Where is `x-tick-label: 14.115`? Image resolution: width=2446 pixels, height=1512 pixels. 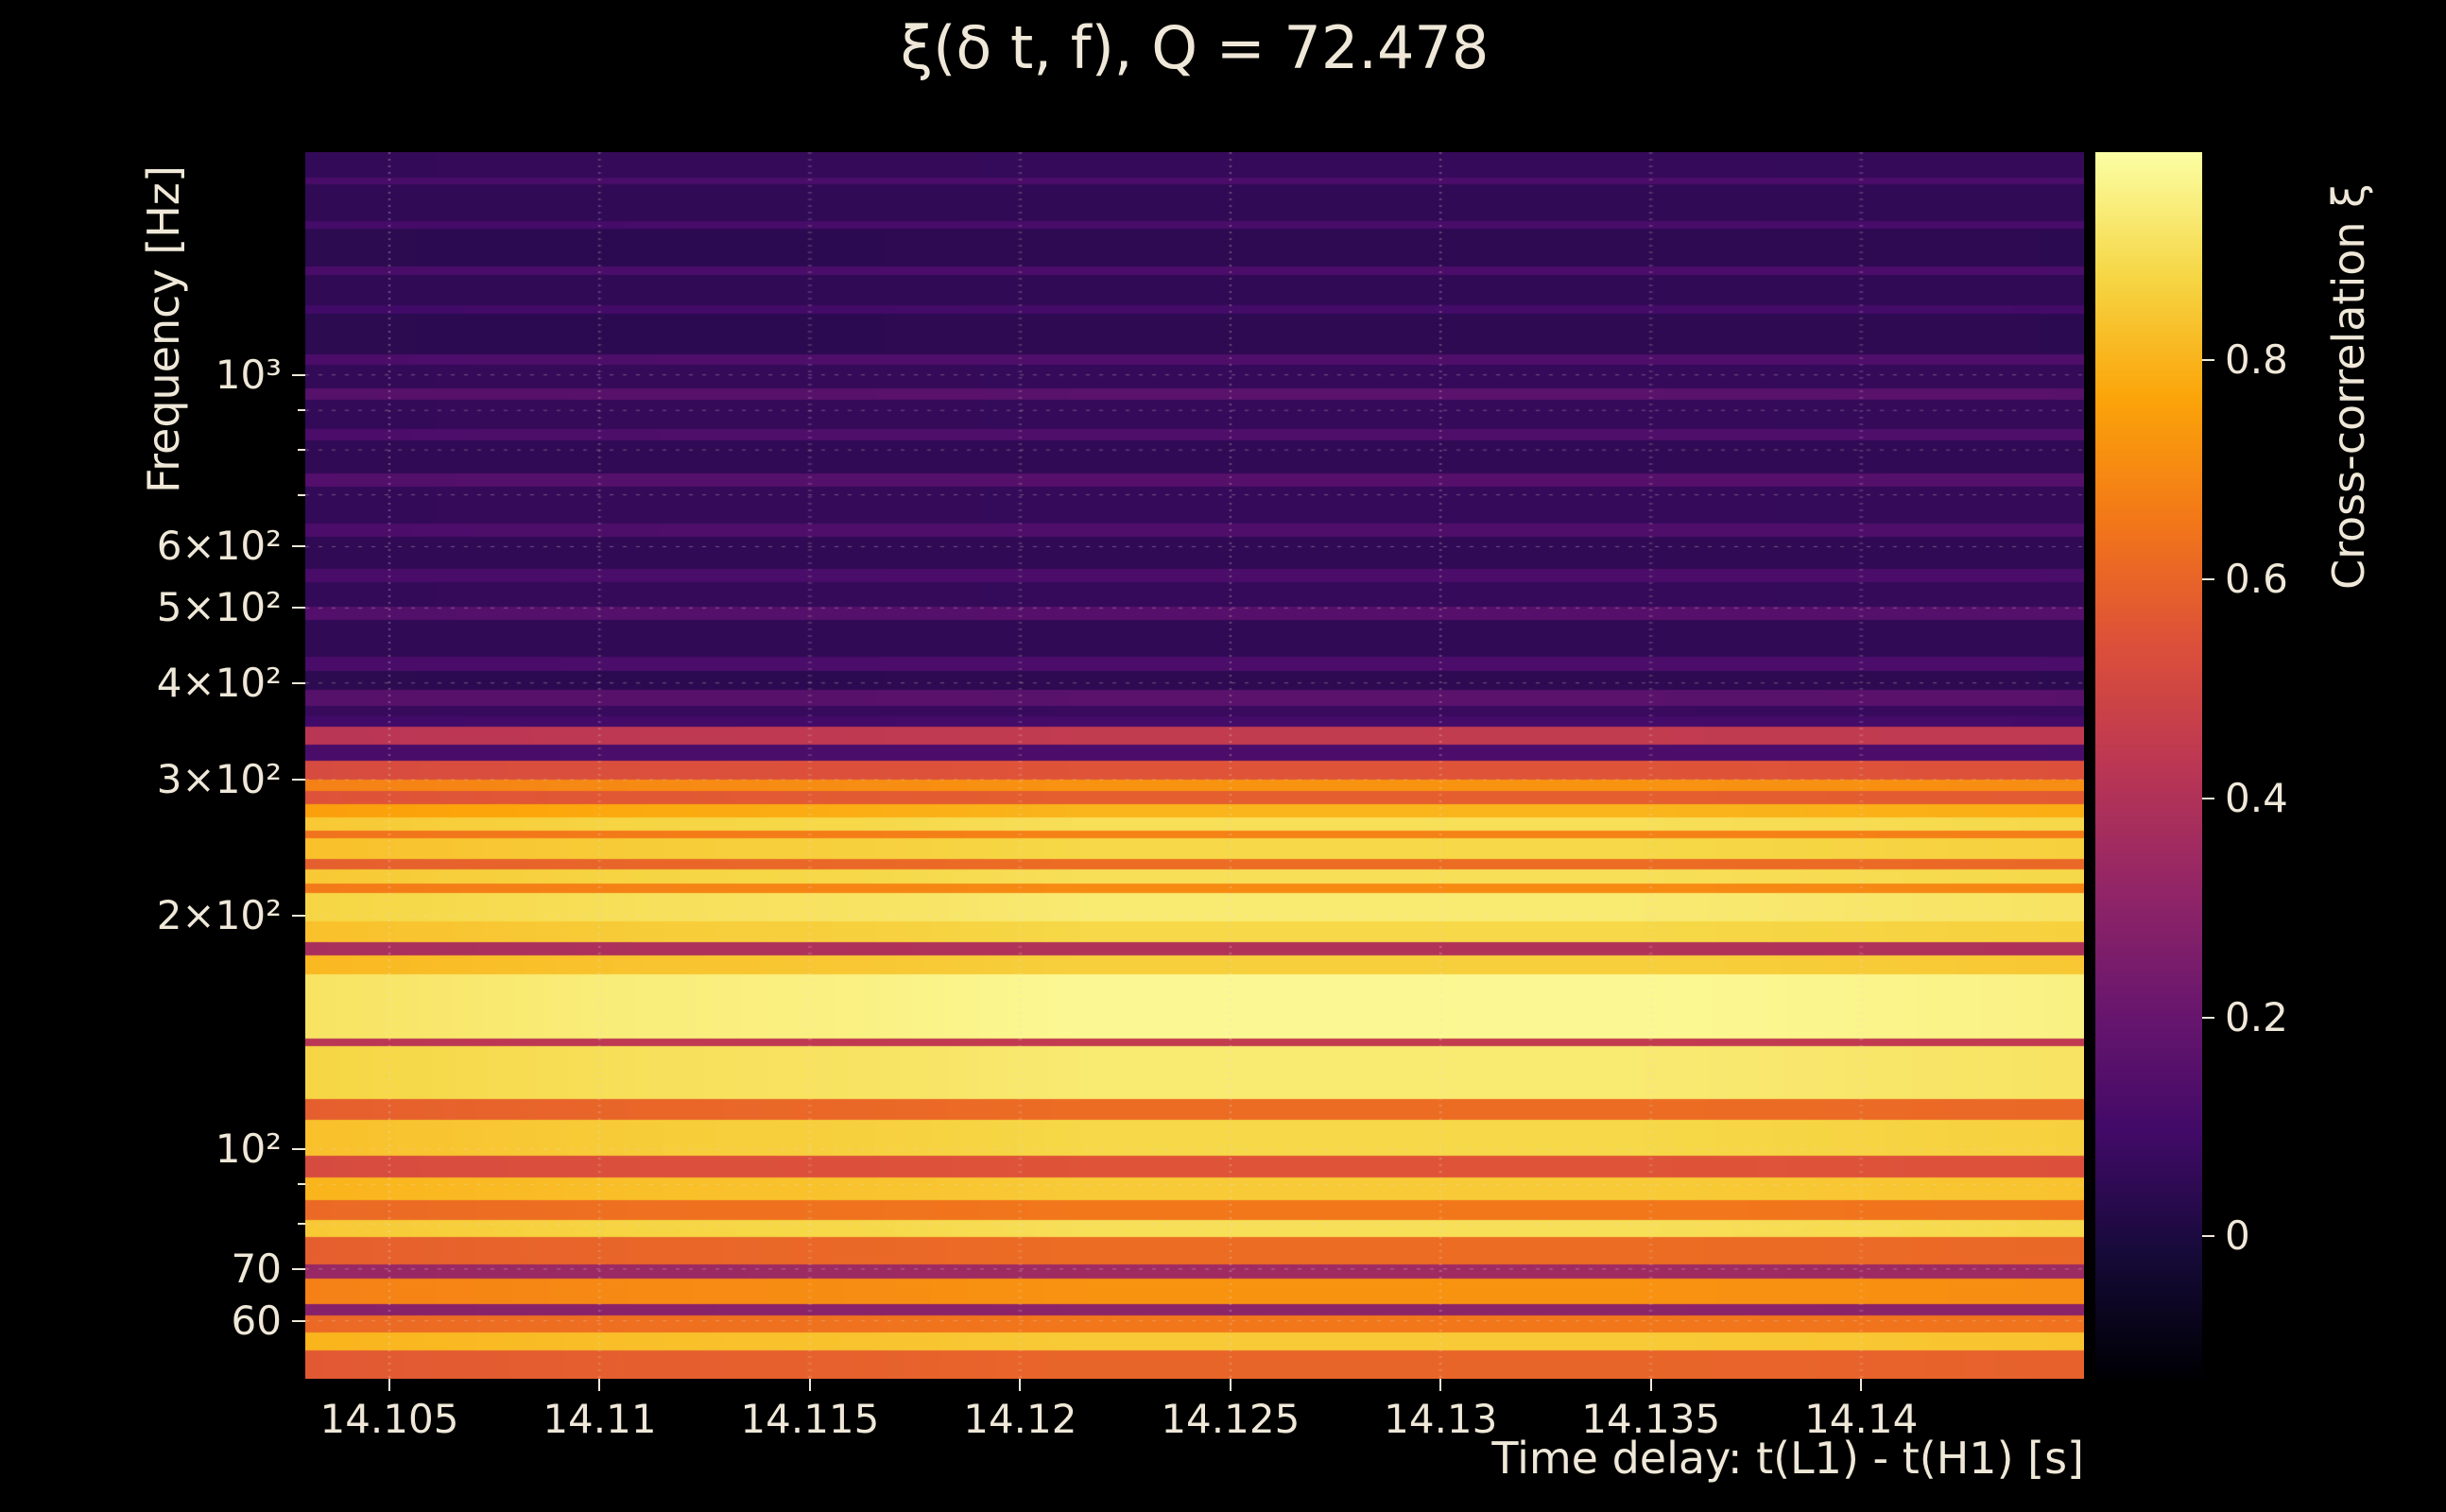
x-tick-label: 14.115 is located at coordinates (810, 1419).